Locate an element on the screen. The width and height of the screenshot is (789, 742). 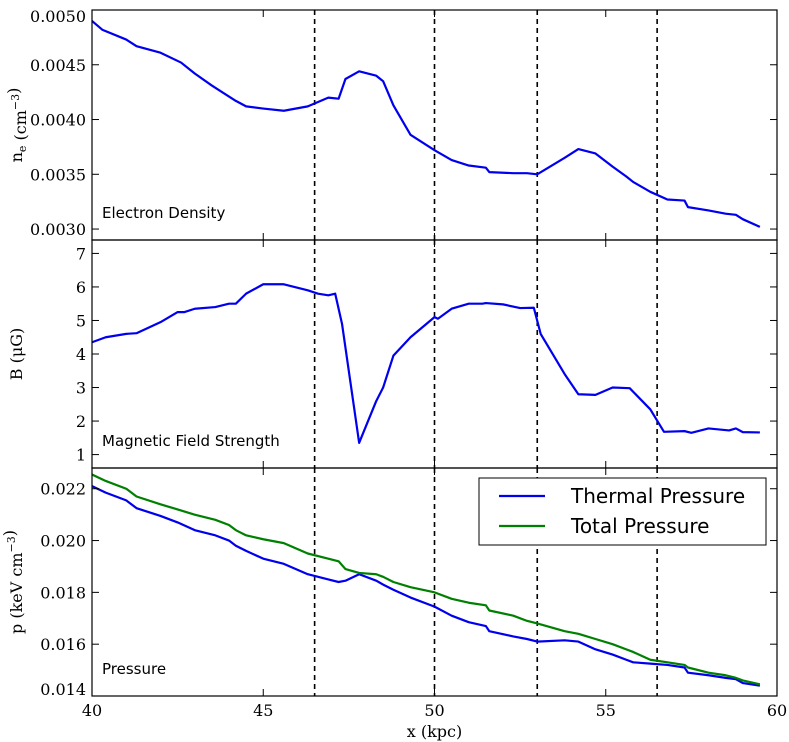
panel-label-density: Electron Density is located at coordinates (163, 213).